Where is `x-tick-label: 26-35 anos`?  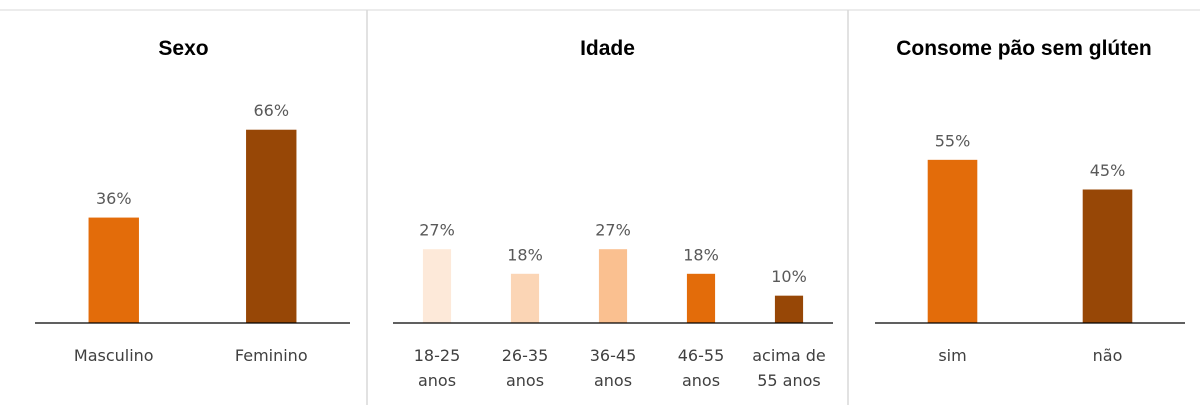
x-tick-label: 26-35 anos is located at coordinates (525, 368).